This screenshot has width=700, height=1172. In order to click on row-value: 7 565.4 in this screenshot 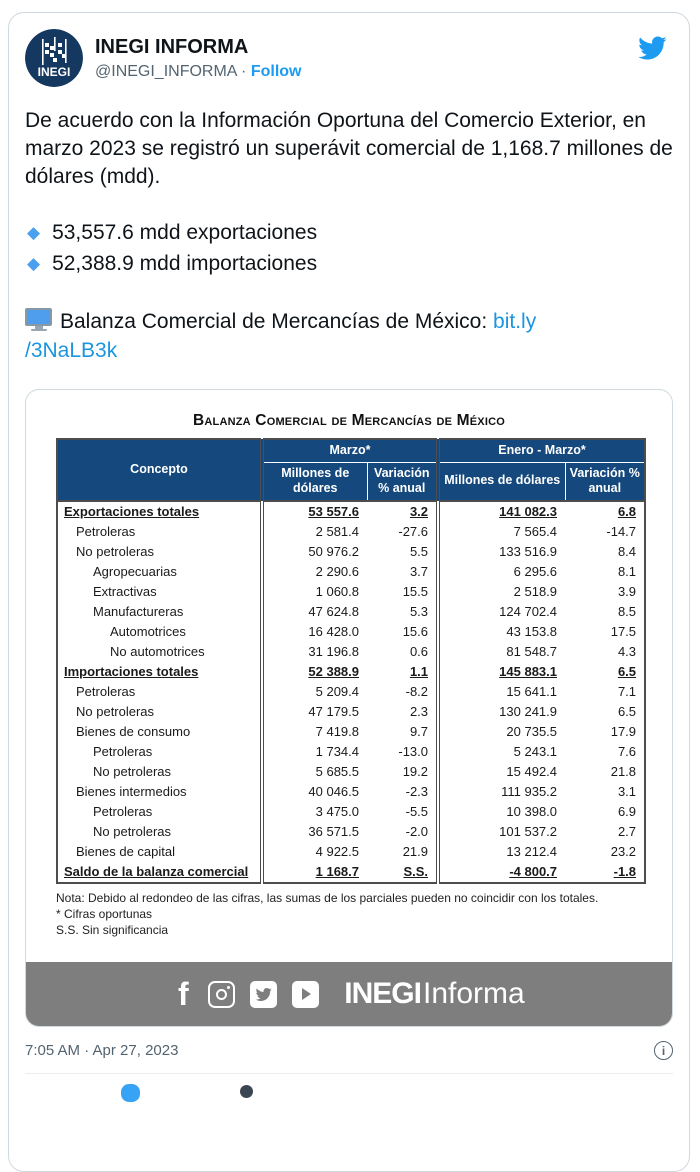, I will do `click(501, 531)`.